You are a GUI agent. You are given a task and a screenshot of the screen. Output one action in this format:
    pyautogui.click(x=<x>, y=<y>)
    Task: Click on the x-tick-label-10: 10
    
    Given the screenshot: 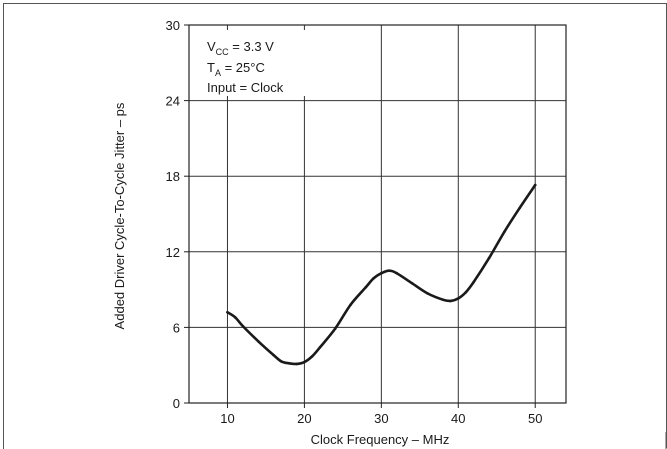 What is the action you would take?
    pyautogui.click(x=227, y=418)
    